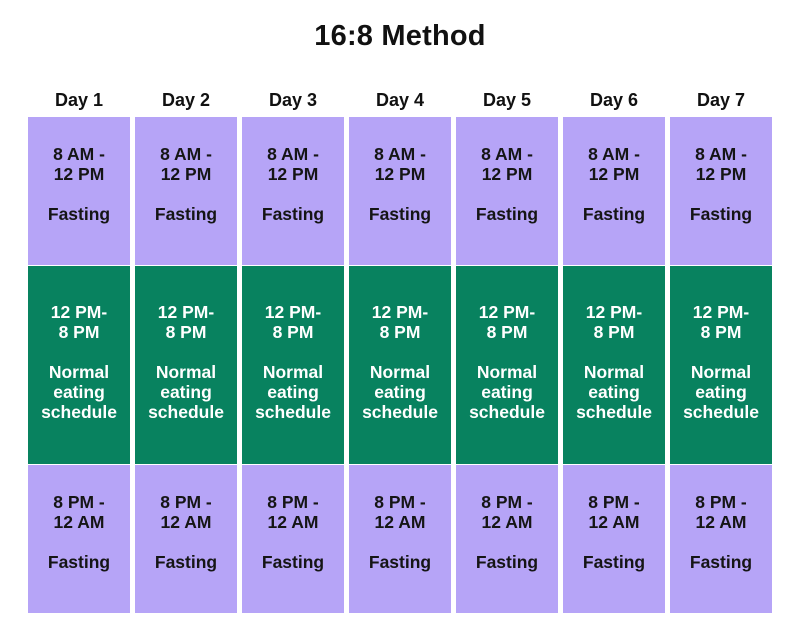 The image size is (800, 629). What do you see at coordinates (721, 100) in the screenshot?
I see `day-label: Day 7` at bounding box center [721, 100].